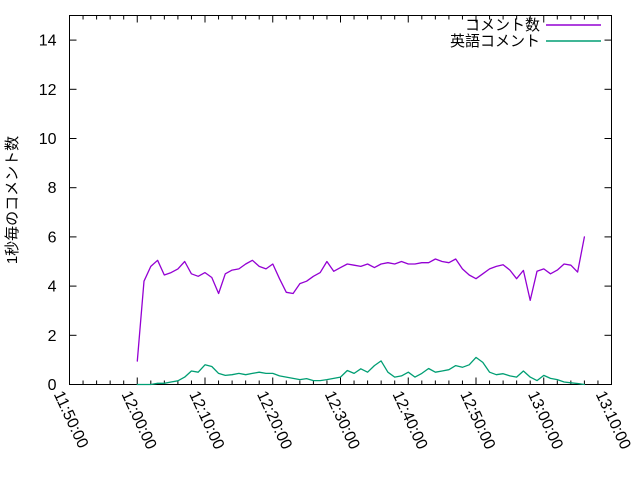 The width and height of the screenshot is (640, 480). I want to click on y-tick-label: 2, so click(52, 336).